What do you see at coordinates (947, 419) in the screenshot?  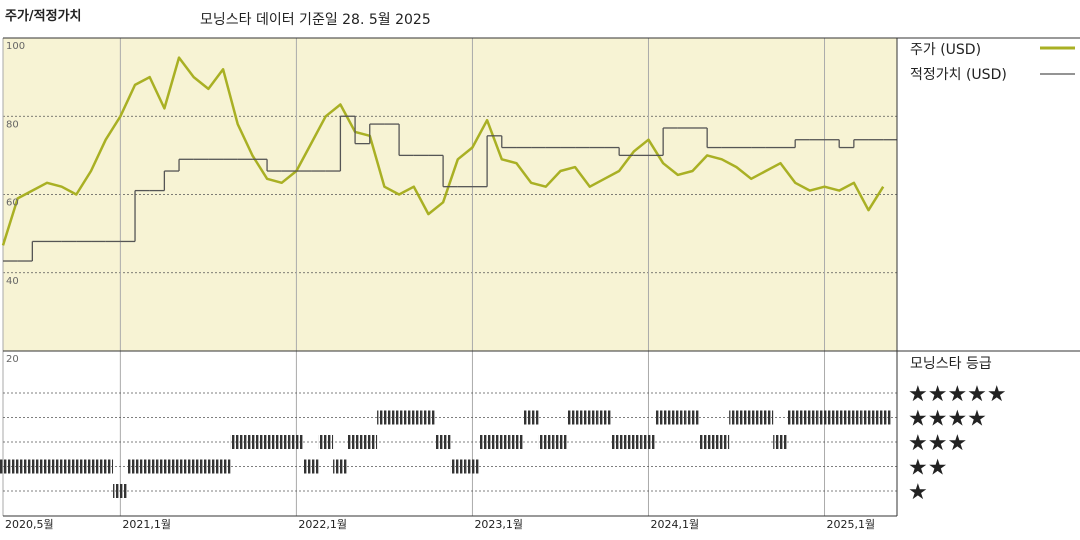 I see `rating-level-label: ★★★★` at bounding box center [947, 419].